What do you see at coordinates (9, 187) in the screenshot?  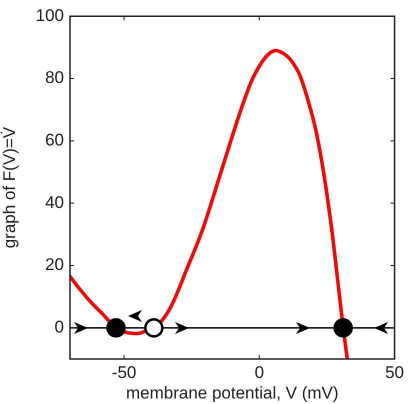 I see `y-axis-title: graph of F(V)=V̇` at bounding box center [9, 187].